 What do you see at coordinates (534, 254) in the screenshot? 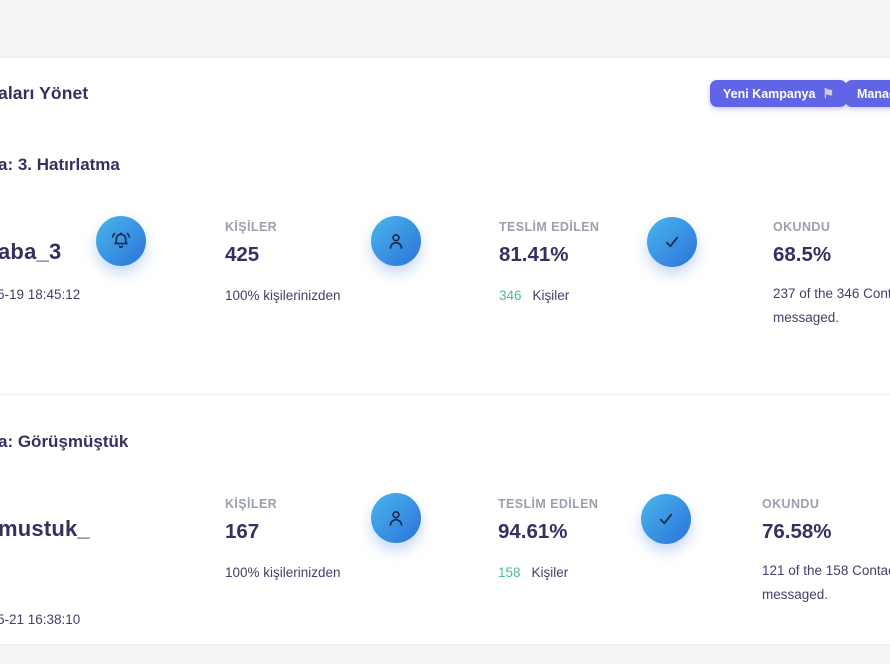
I see `stat-delivered-value: 81.41%` at bounding box center [534, 254].